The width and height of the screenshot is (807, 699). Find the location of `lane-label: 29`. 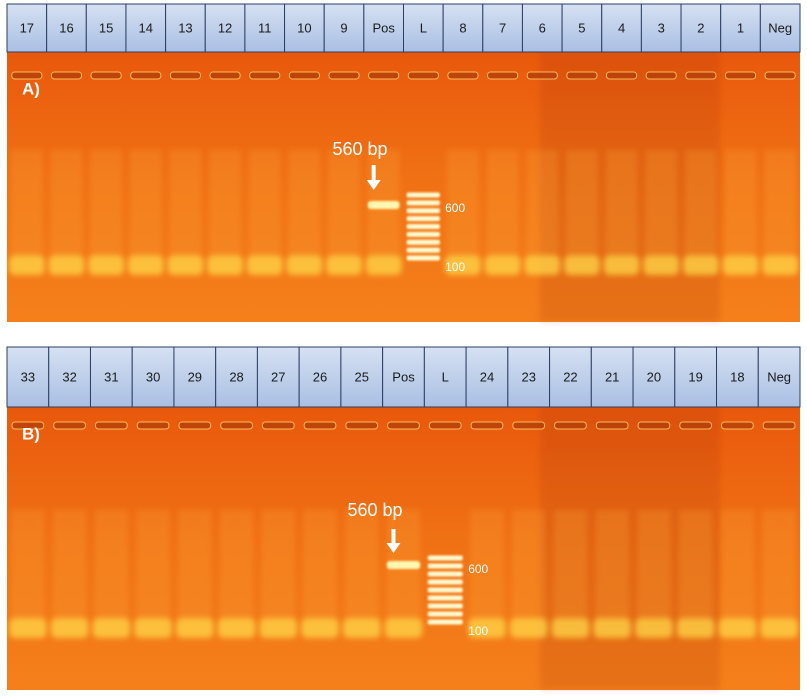

lane-label: 29 is located at coordinates (195, 376).